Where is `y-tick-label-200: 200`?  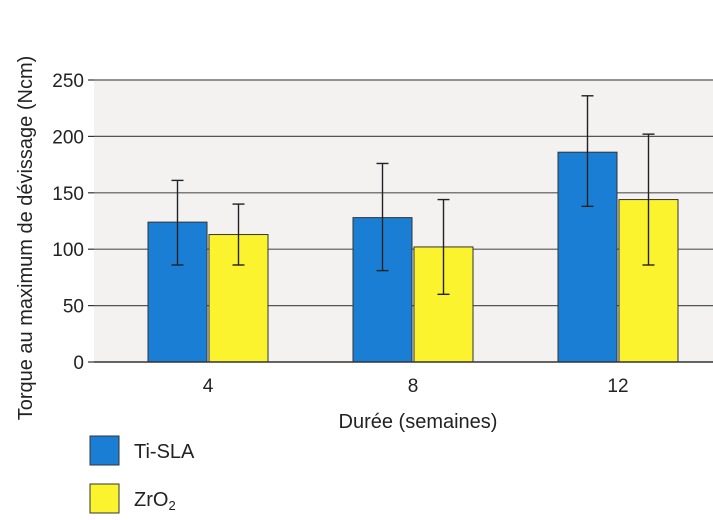
y-tick-label-200: 200 is located at coordinates (68, 137).